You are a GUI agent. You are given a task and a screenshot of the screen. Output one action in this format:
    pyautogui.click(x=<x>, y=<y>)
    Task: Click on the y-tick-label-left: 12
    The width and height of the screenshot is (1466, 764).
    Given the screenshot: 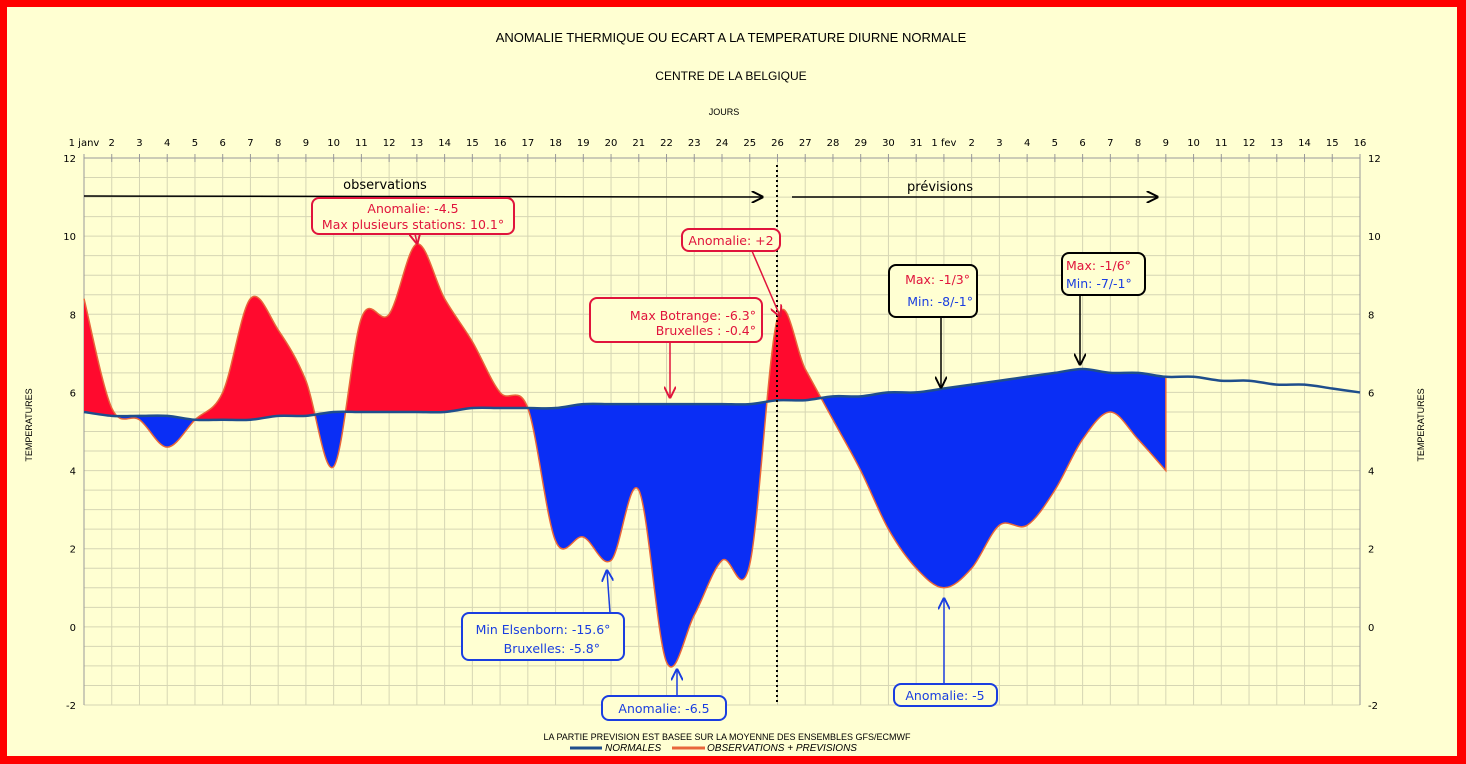 What is the action you would take?
    pyautogui.click(x=69, y=159)
    